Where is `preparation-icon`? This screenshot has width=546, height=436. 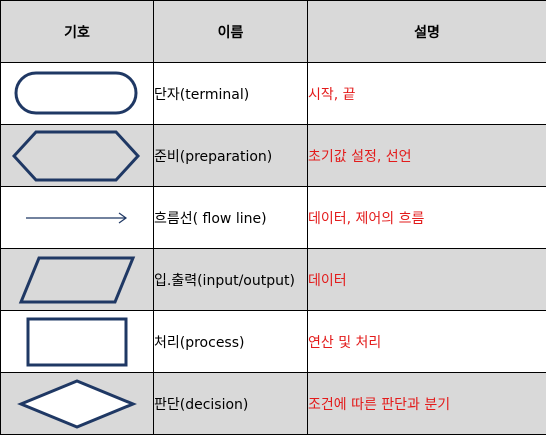 preparation-icon is located at coordinates (76, 155).